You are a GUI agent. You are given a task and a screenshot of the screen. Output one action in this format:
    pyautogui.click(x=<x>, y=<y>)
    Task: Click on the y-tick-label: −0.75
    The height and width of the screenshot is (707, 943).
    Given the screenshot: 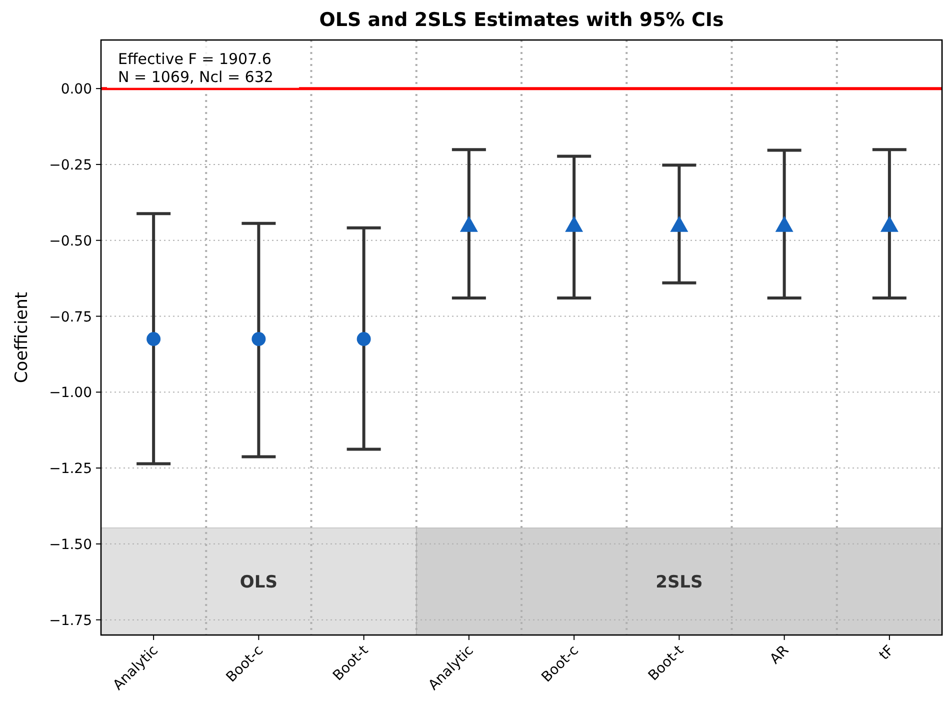 What is the action you would take?
    pyautogui.click(x=70, y=317)
    